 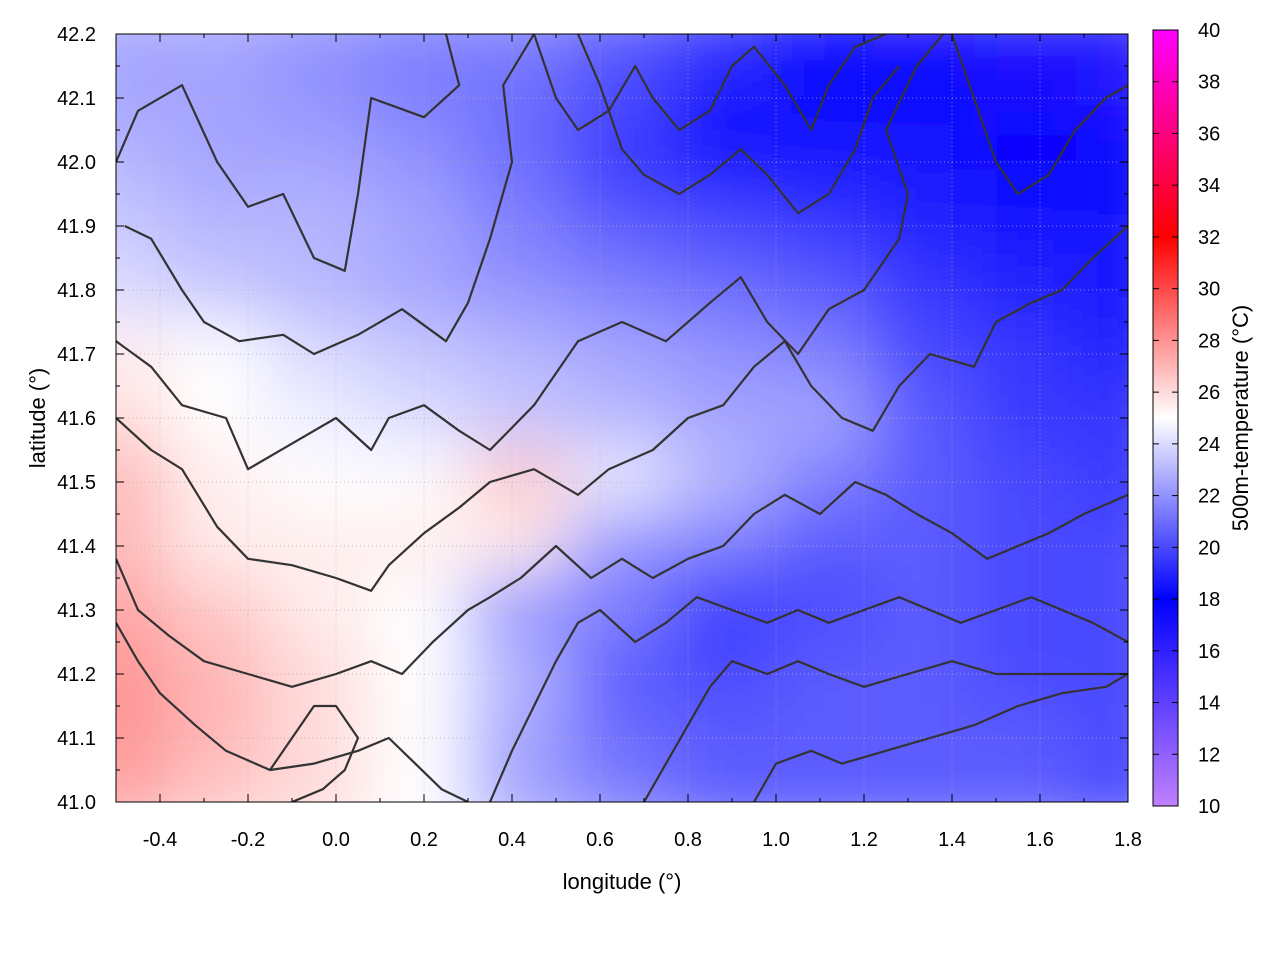 I want to click on colorbar-tick-label: 40, so click(x=1209, y=31).